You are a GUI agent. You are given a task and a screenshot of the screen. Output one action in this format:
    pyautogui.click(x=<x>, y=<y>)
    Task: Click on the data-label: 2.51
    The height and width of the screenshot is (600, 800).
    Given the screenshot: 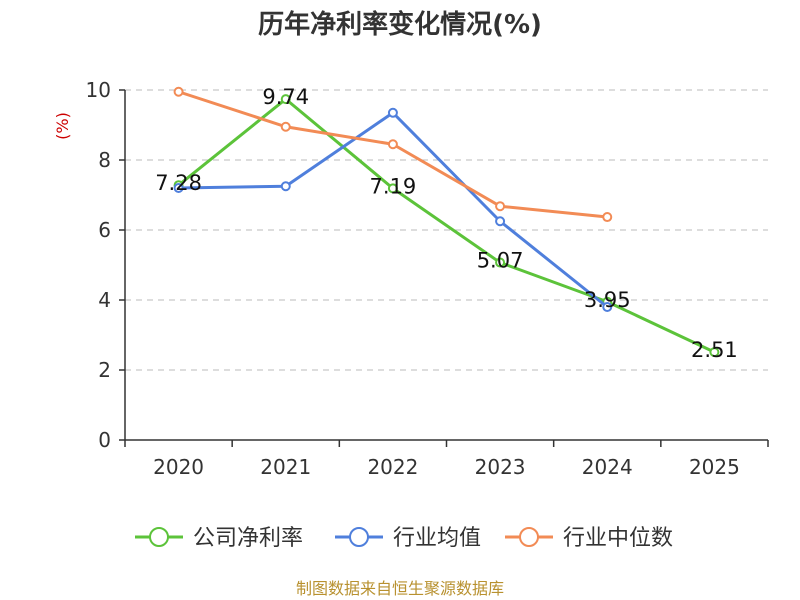 What is the action you would take?
    pyautogui.click(x=714, y=350)
    